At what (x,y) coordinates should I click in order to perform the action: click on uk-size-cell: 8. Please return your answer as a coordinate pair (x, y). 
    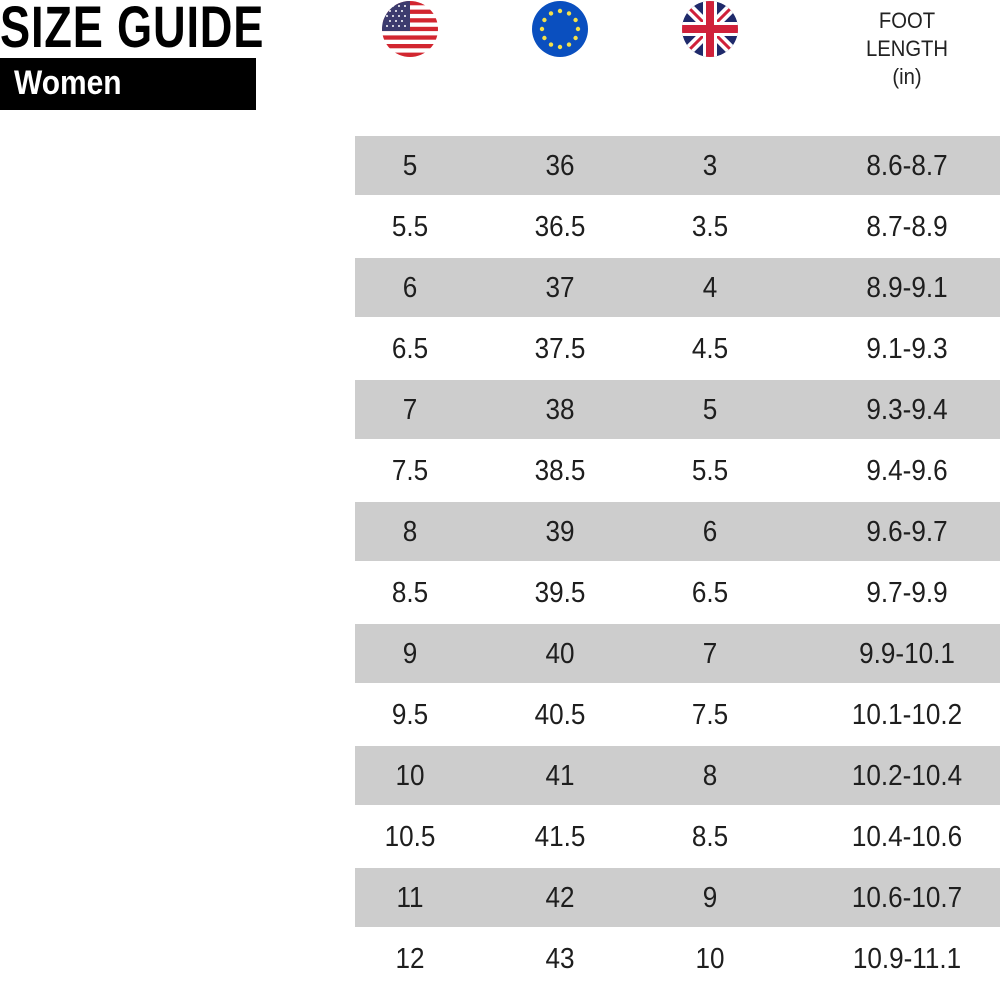
    Looking at the image, I should click on (710, 776).